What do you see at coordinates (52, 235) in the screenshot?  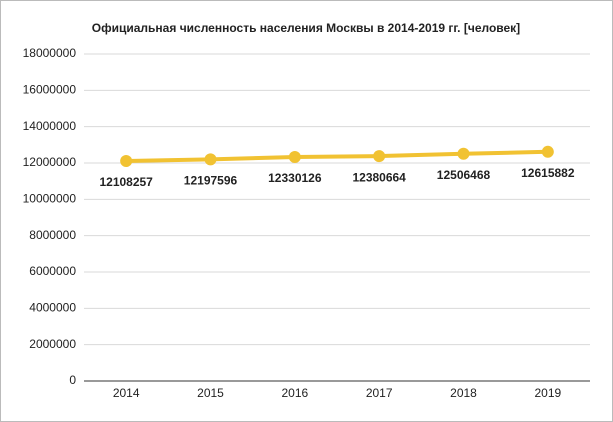 I see `y-tick-label: 8000000` at bounding box center [52, 235].